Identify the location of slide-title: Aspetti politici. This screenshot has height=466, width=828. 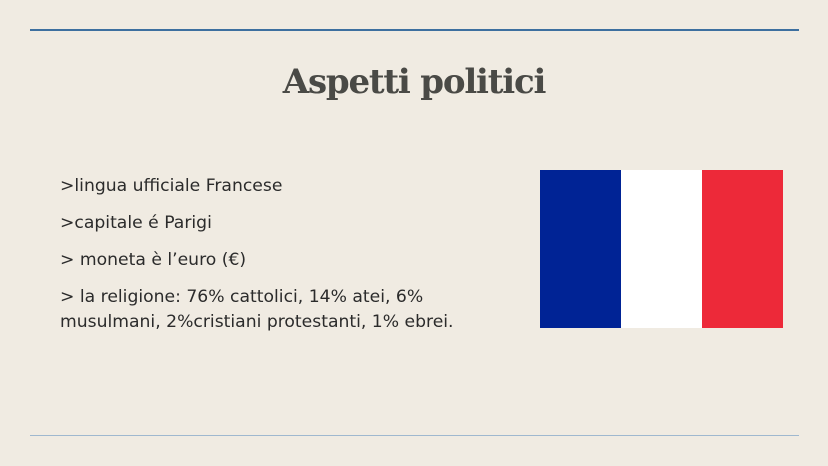
(414, 82).